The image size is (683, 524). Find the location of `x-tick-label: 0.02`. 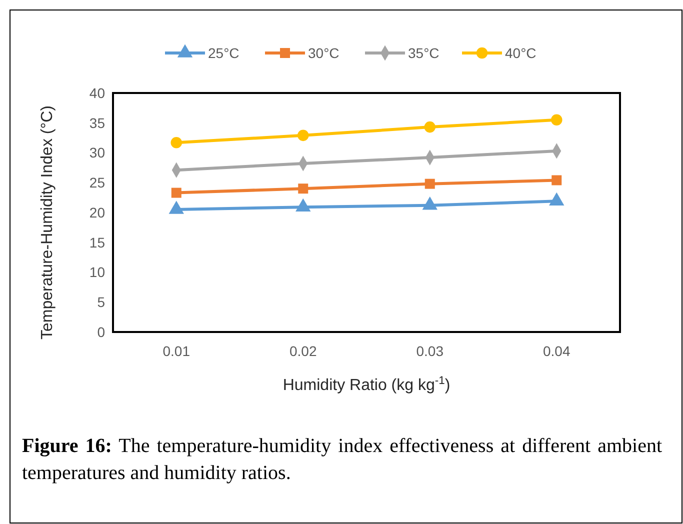

x-tick-label: 0.02 is located at coordinates (303, 351).